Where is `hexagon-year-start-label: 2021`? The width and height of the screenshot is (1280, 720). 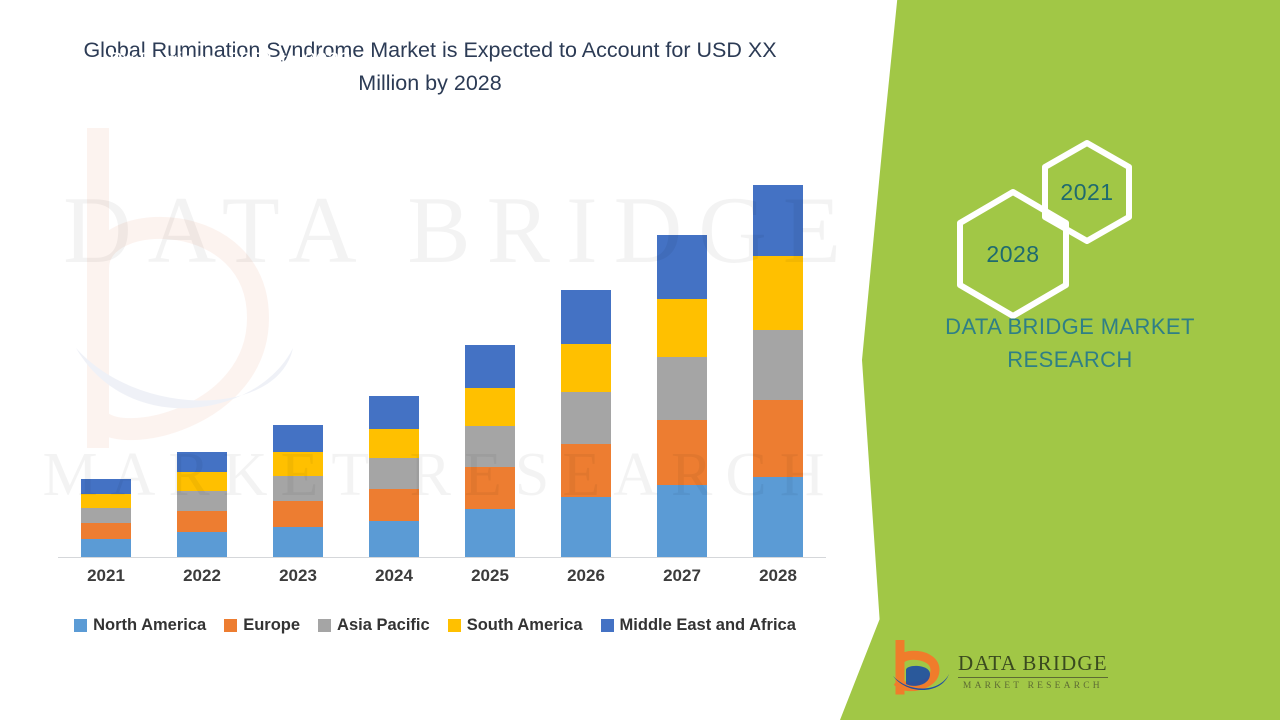
hexagon-year-start-label: 2021 is located at coordinates (1087, 191).